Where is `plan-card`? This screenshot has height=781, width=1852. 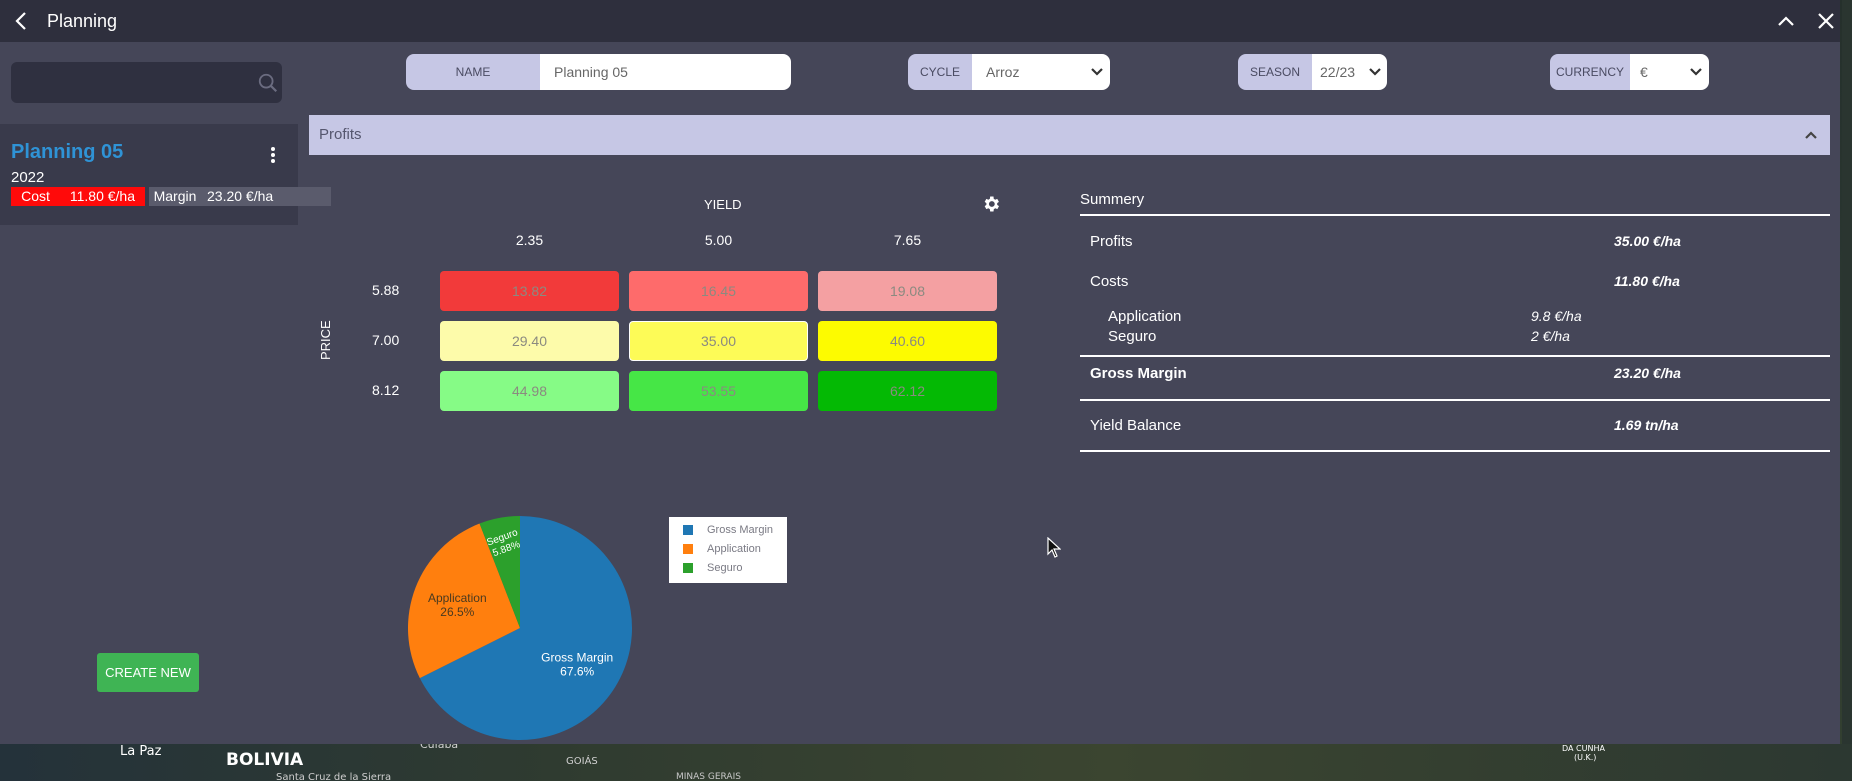
plan-card is located at coordinates (149, 174).